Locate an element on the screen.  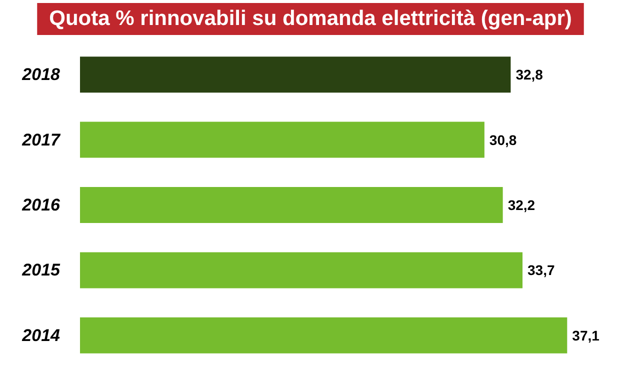
y-tick-label: 2017 is located at coordinates (41, 140).